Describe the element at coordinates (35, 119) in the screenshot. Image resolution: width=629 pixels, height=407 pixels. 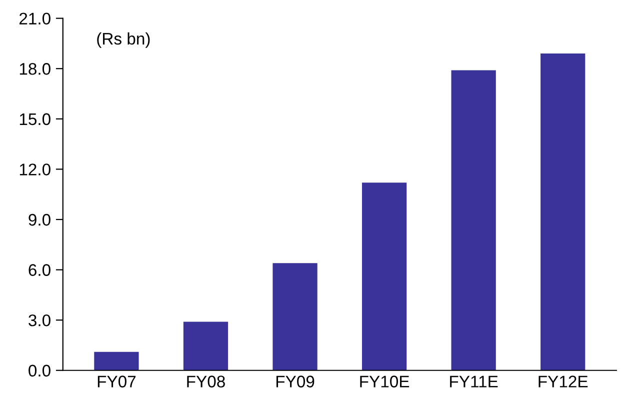
I see `y-tick-label: 15.0` at that location.